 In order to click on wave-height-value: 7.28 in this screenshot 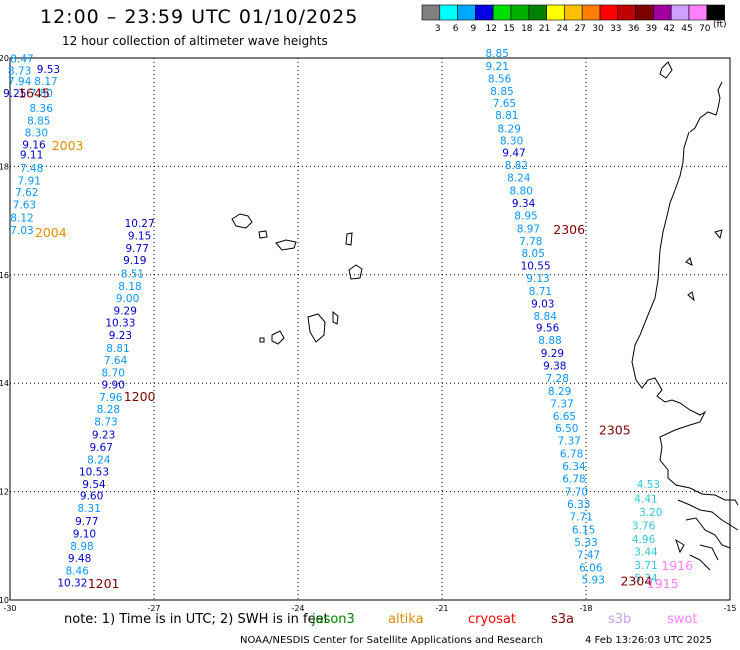, I will do `click(557, 379)`.